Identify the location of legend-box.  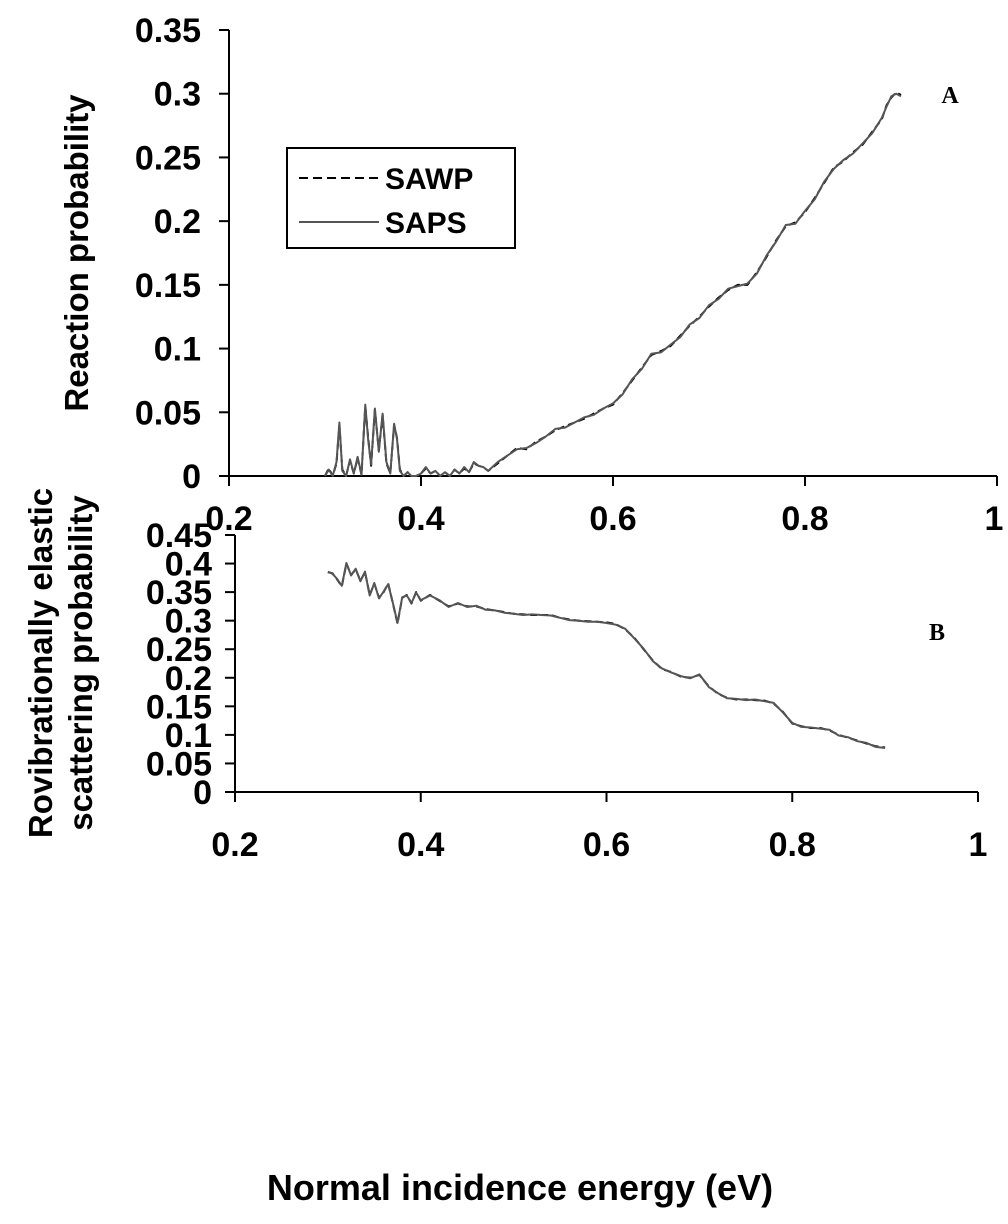
(401, 198).